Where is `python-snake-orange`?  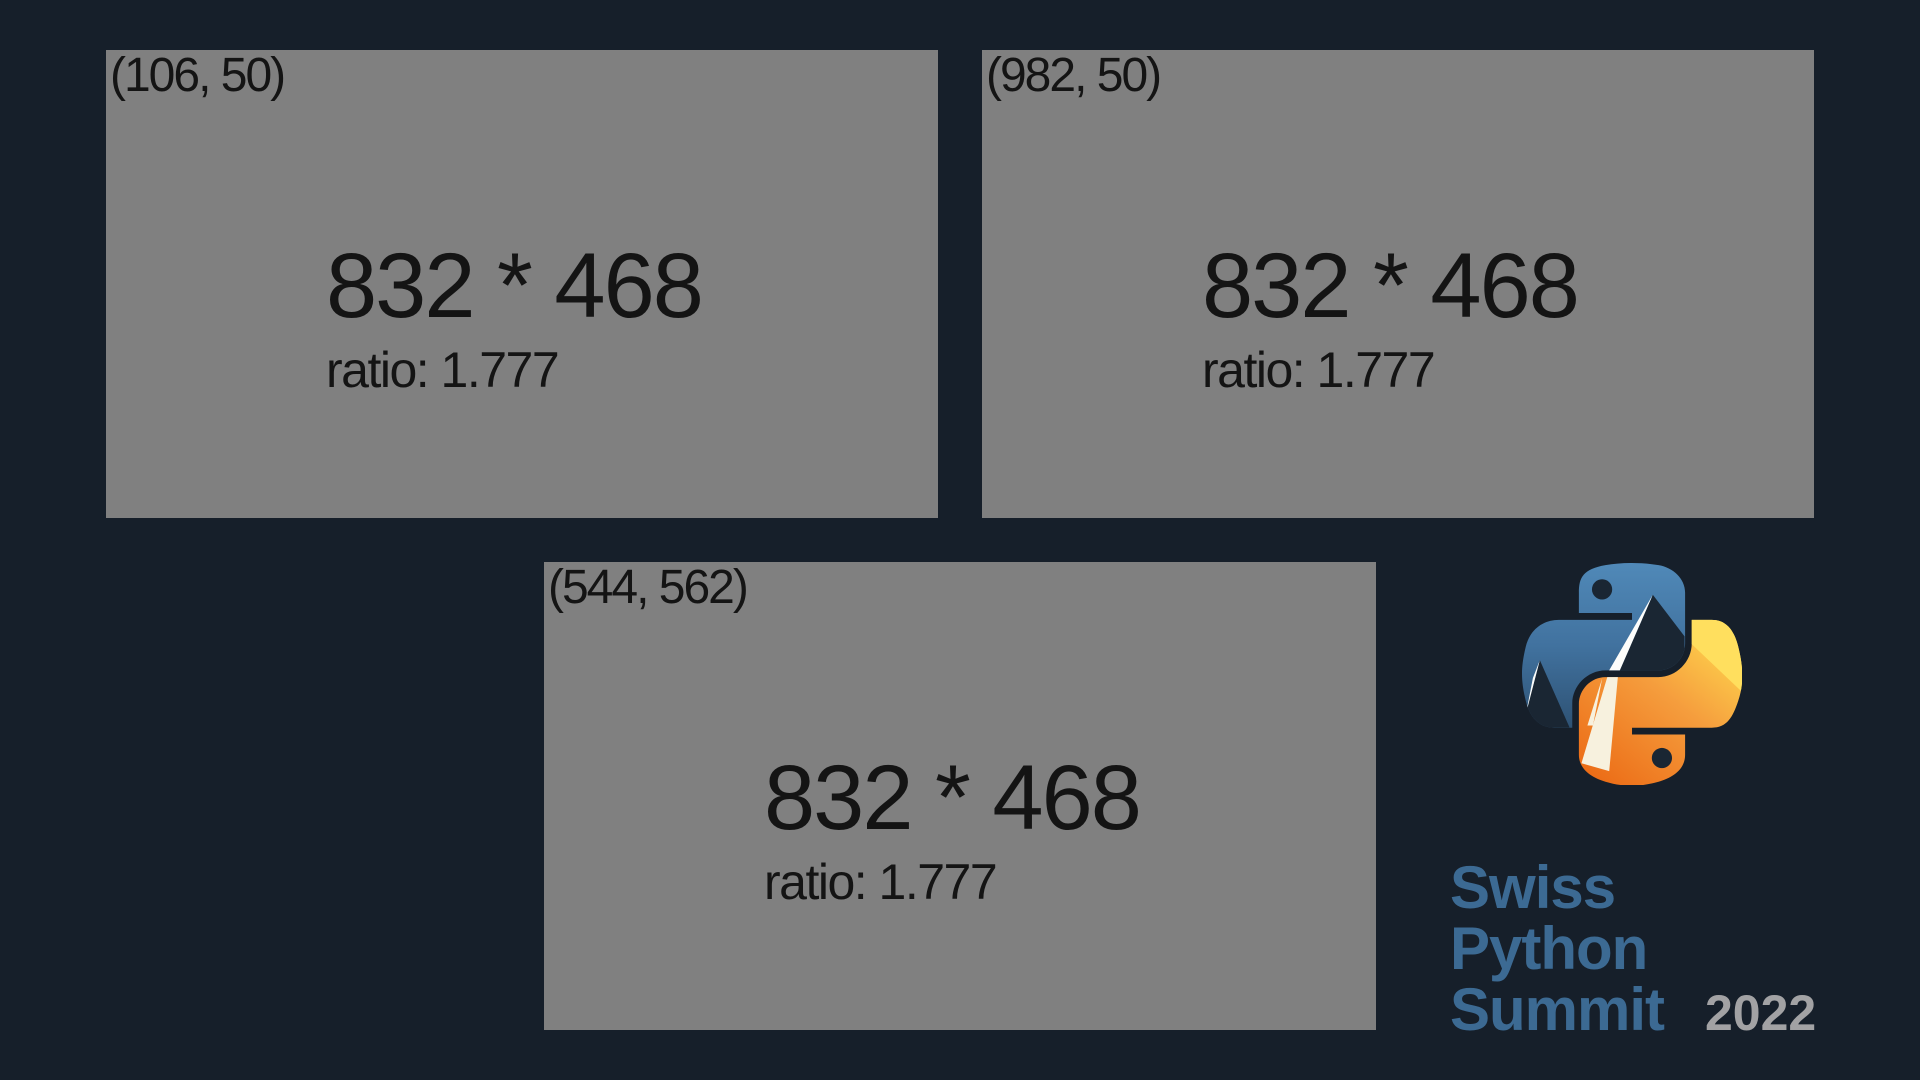
python-snake-orange is located at coordinates (1660, 702).